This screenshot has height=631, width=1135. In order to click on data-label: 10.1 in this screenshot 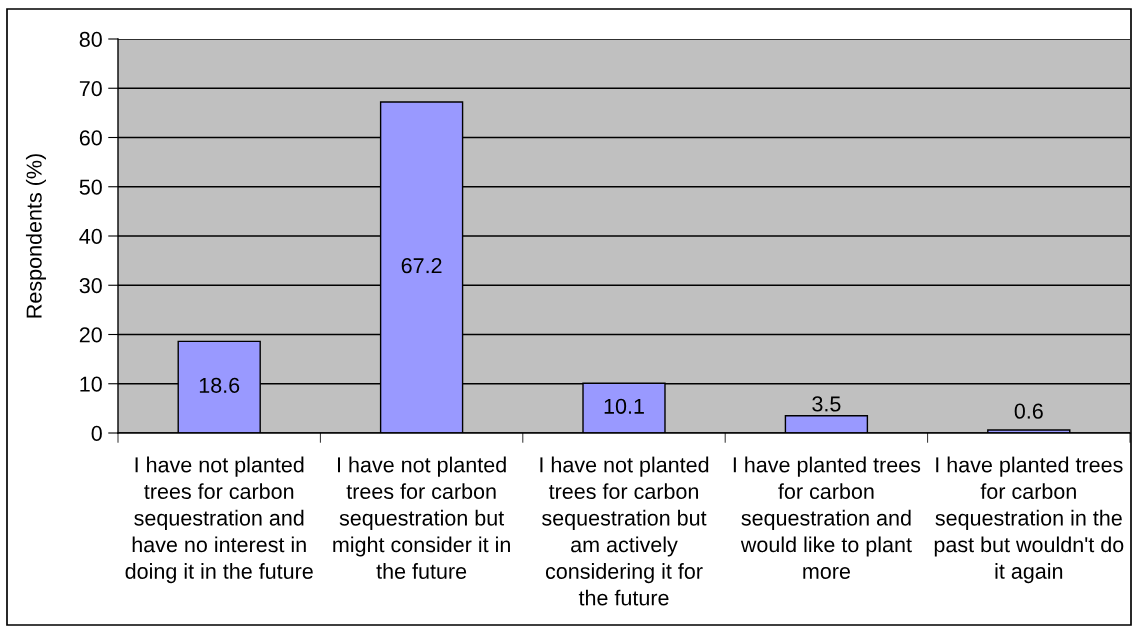, I will do `click(624, 406)`.